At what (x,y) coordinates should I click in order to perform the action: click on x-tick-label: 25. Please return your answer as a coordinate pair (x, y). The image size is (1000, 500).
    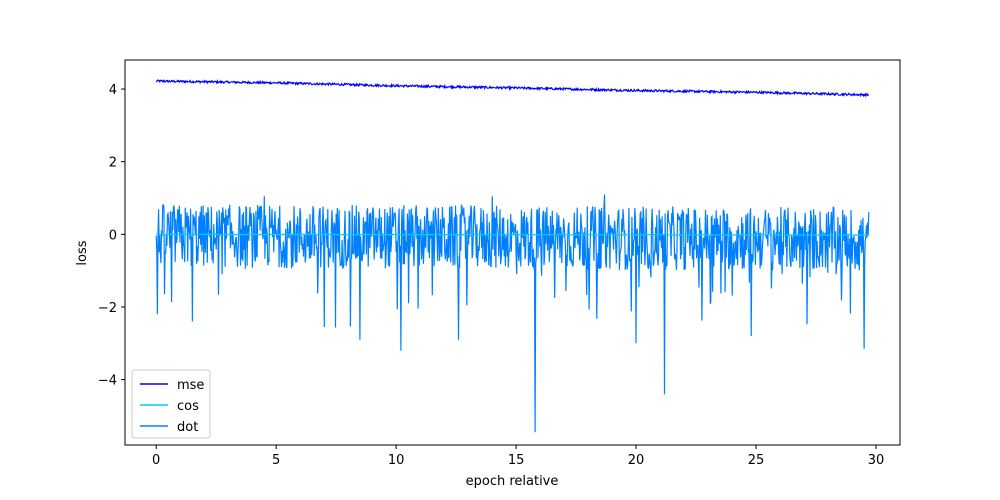
    Looking at the image, I should click on (756, 460).